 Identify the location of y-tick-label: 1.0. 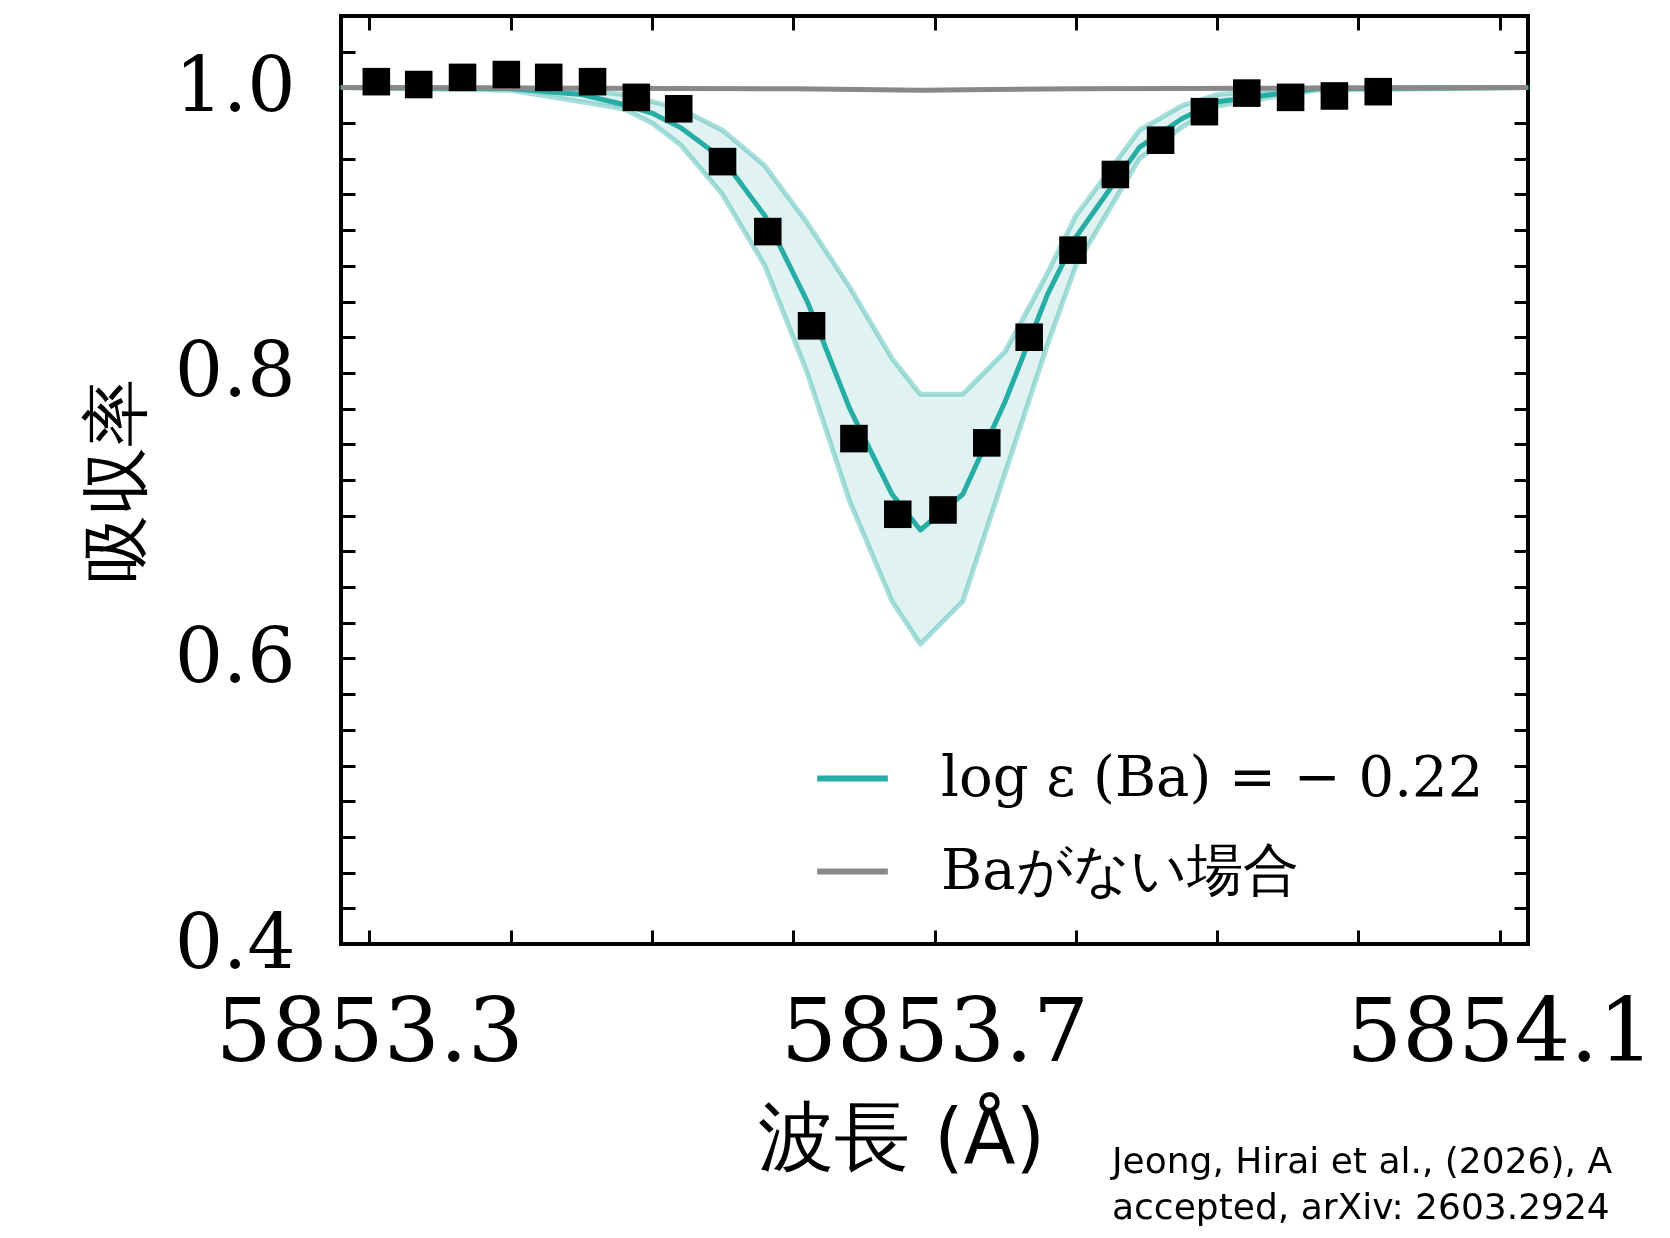
(235, 84).